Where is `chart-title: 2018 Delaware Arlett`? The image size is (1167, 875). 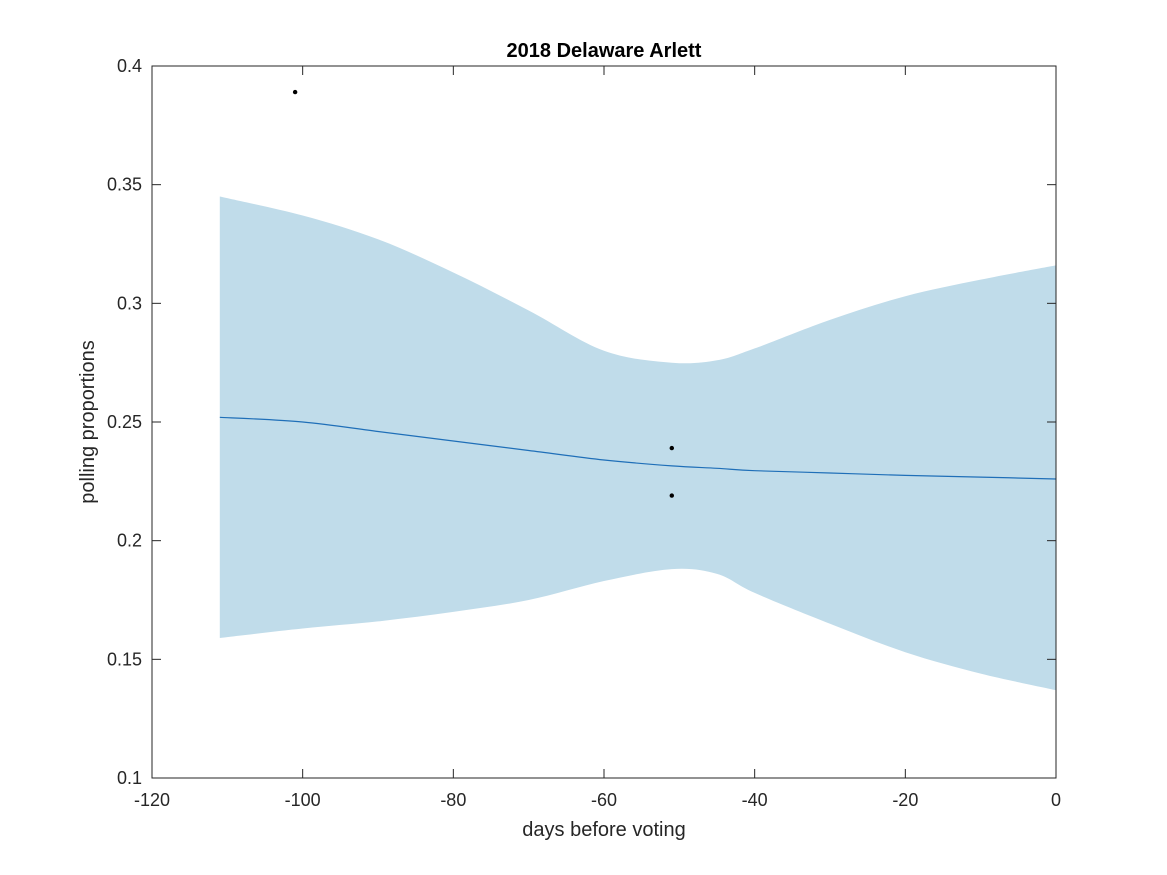
chart-title: 2018 Delaware Arlett is located at coordinates (604, 51).